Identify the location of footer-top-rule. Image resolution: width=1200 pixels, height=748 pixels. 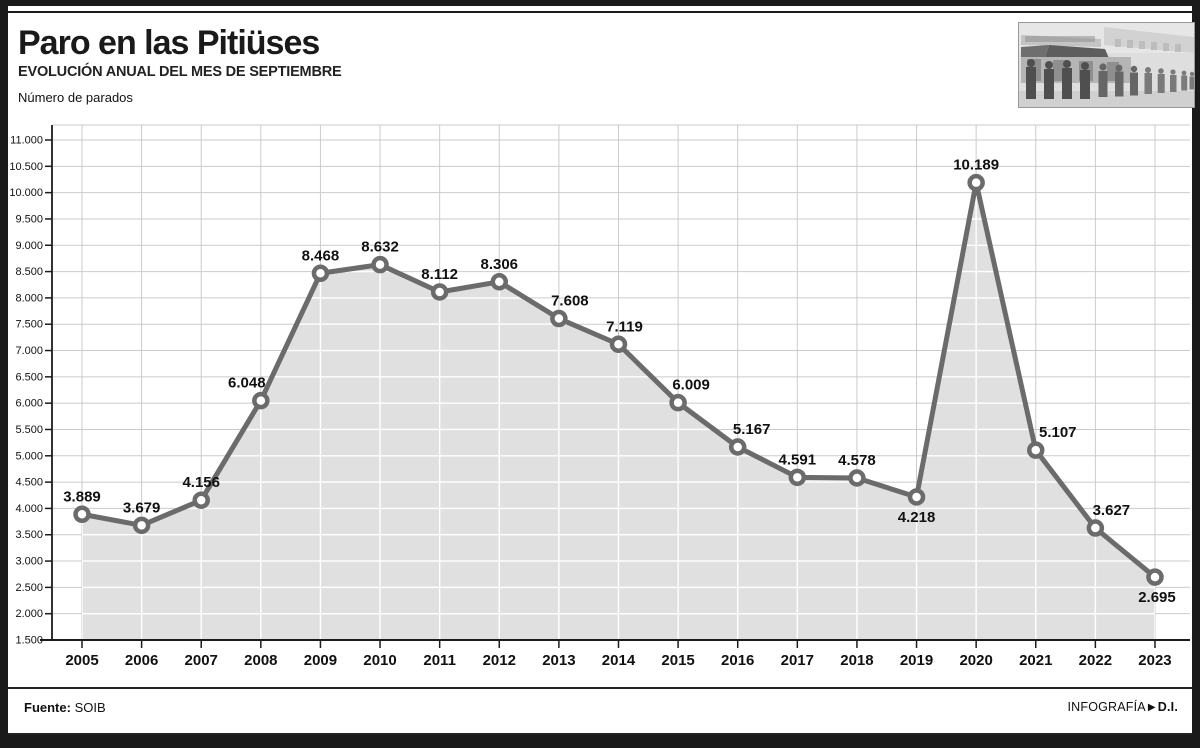
(600, 688).